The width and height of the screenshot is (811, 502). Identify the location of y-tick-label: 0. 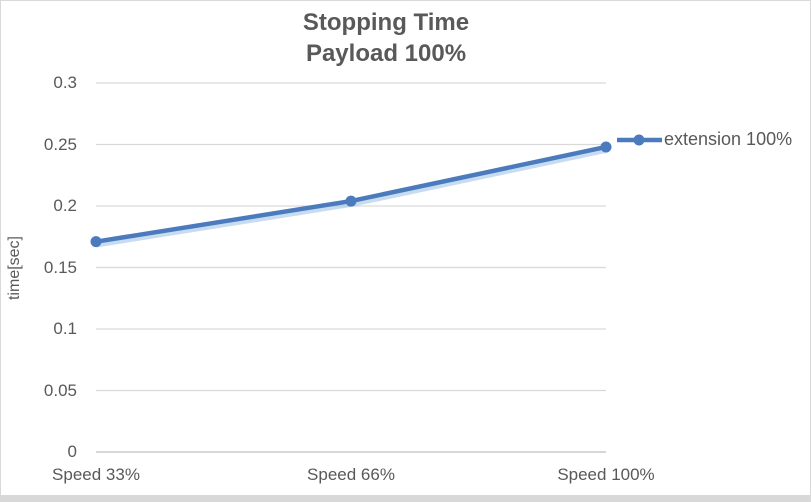
(72, 451).